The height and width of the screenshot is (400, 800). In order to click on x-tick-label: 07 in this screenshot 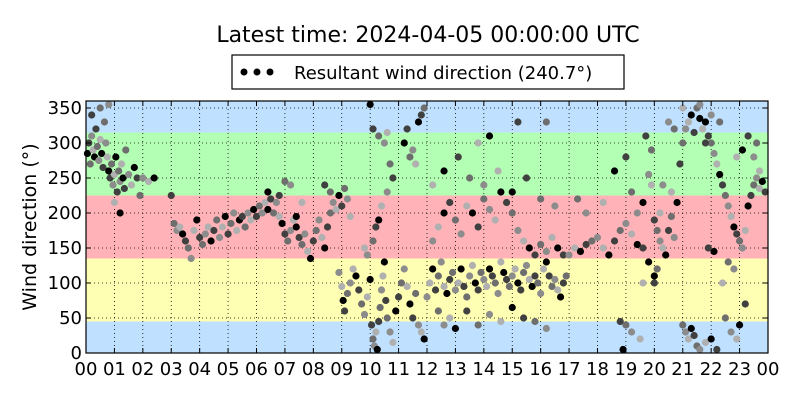, I will do `click(284, 369)`.